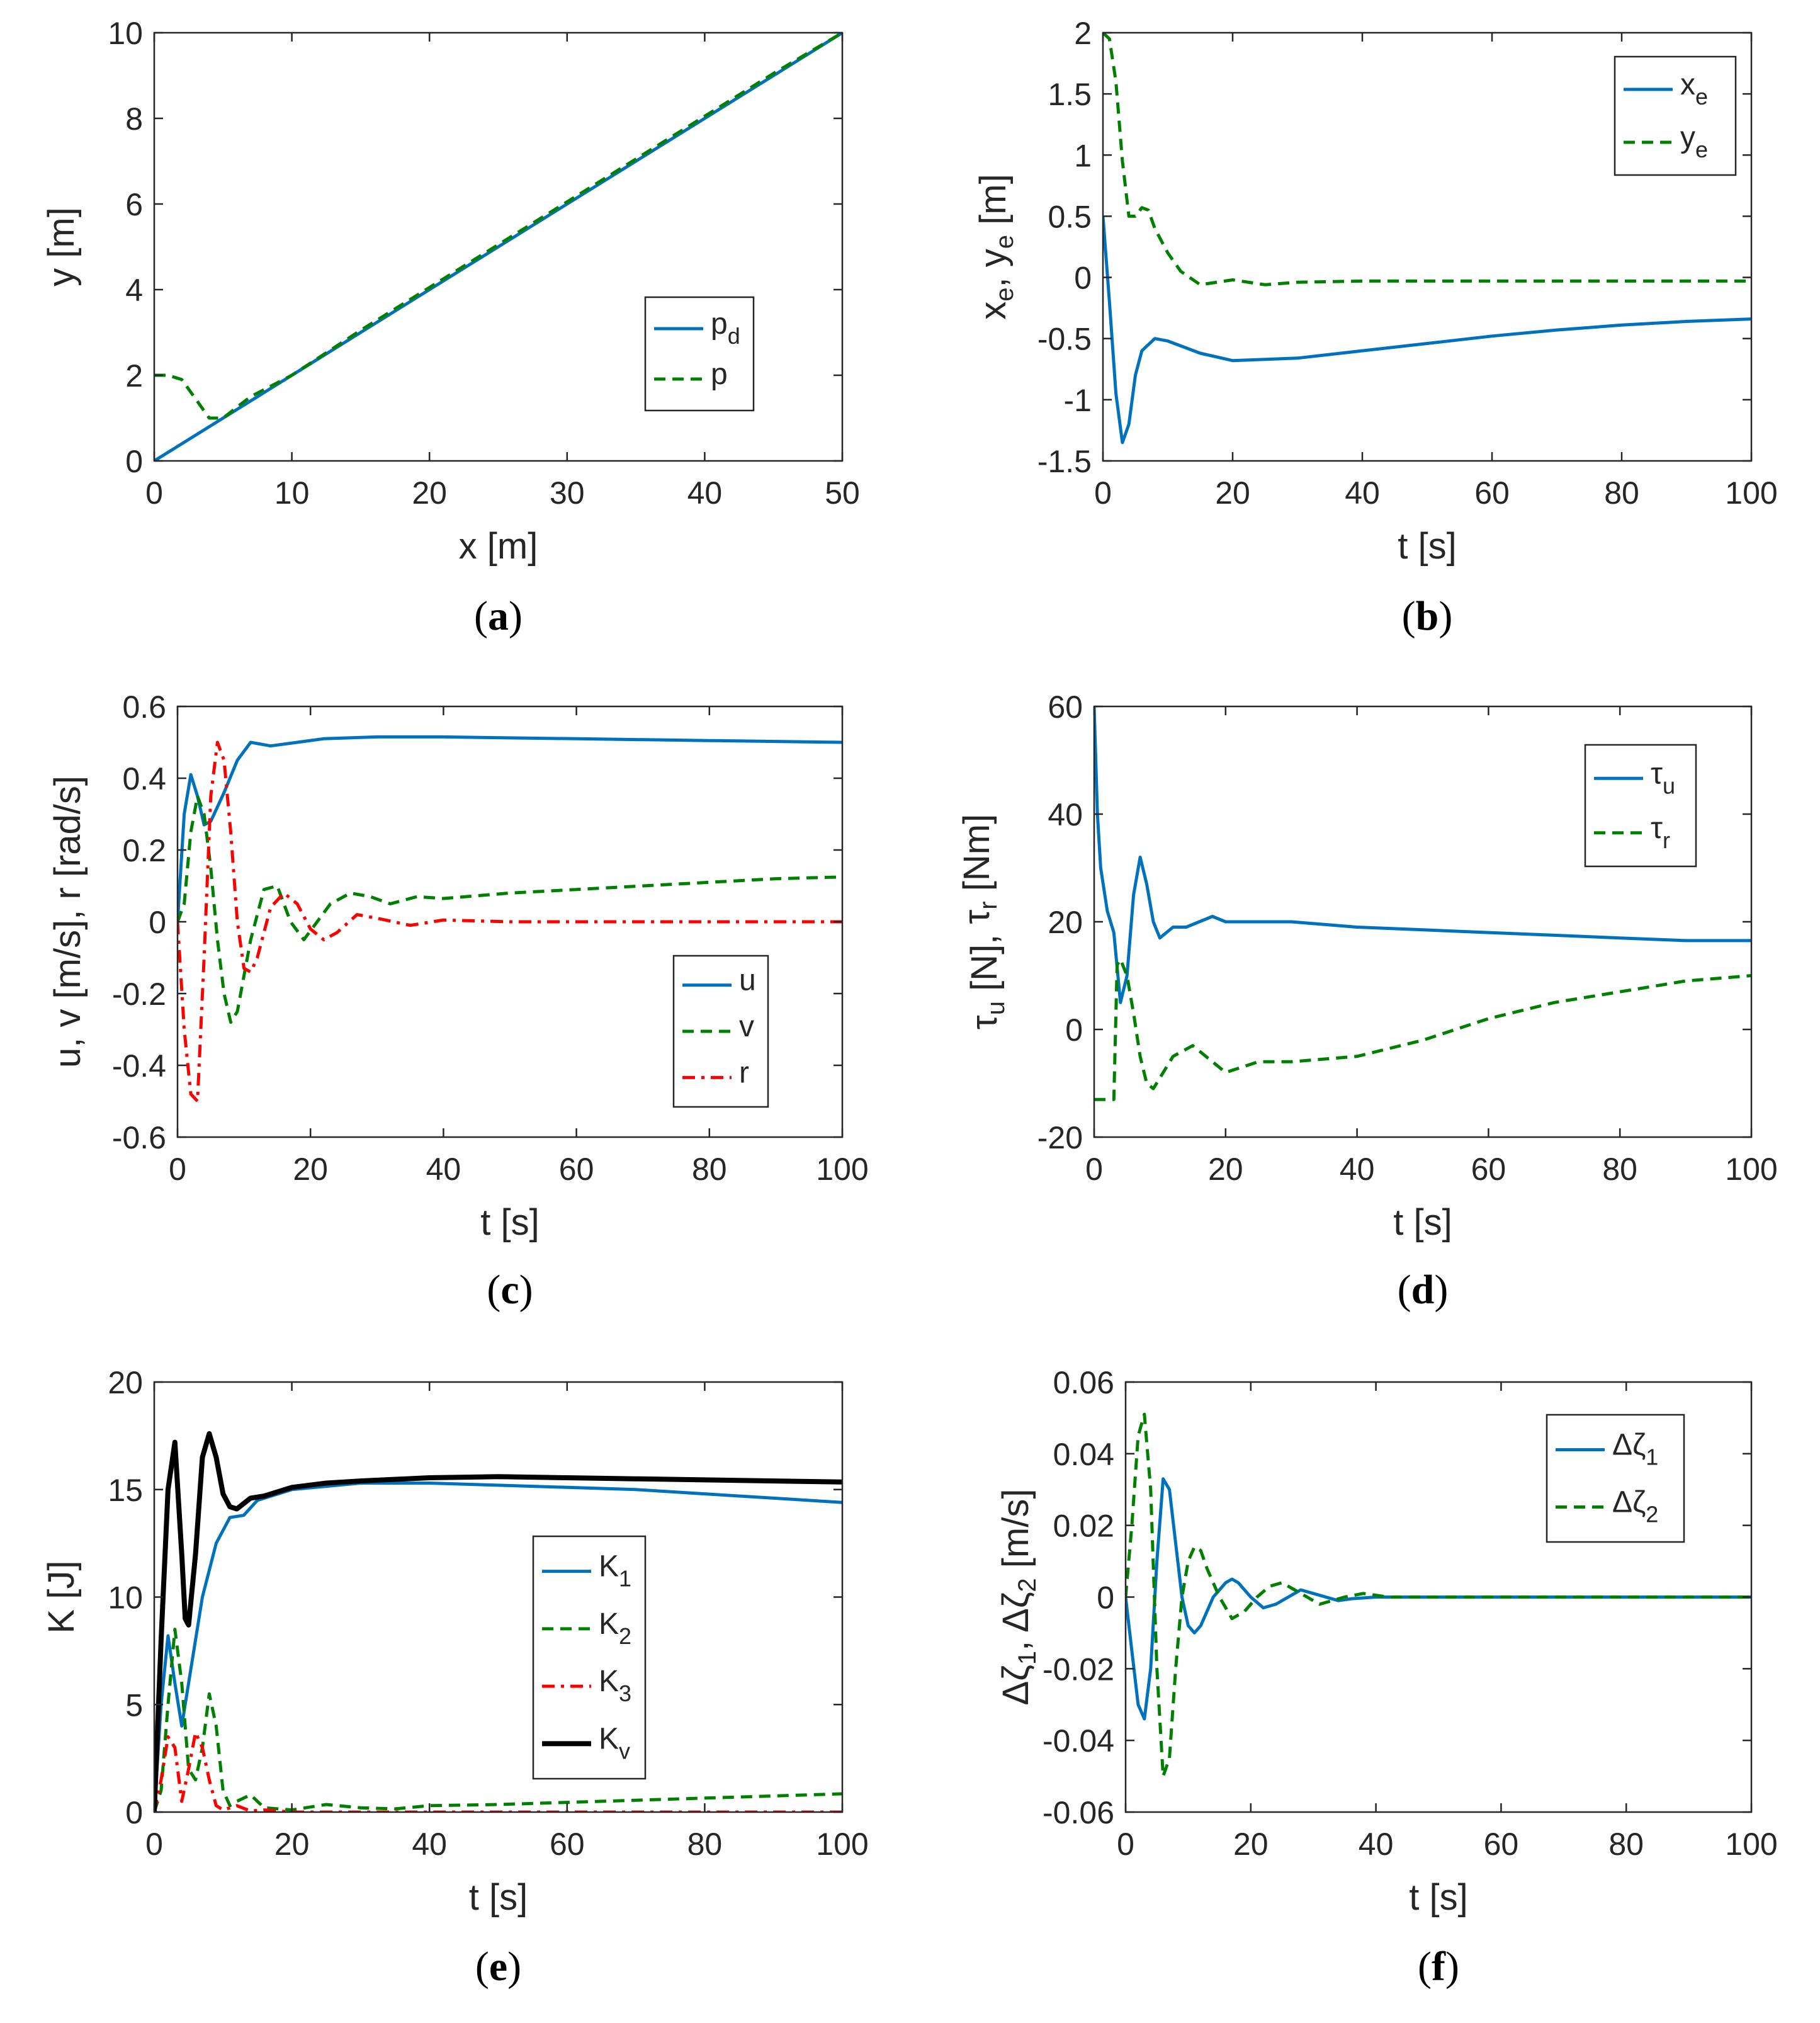 The height and width of the screenshot is (2023, 1820). Describe the element at coordinates (1027, 1585) in the screenshot. I see `y-label-subscript: 2` at that location.